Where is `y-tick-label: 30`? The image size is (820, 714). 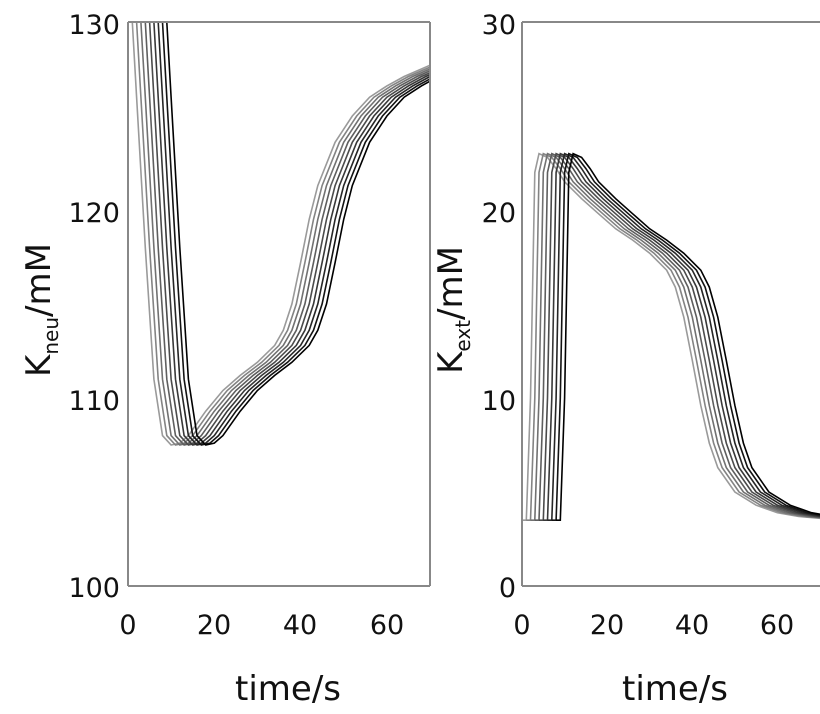
y-tick-label: 30 is located at coordinates (499, 25).